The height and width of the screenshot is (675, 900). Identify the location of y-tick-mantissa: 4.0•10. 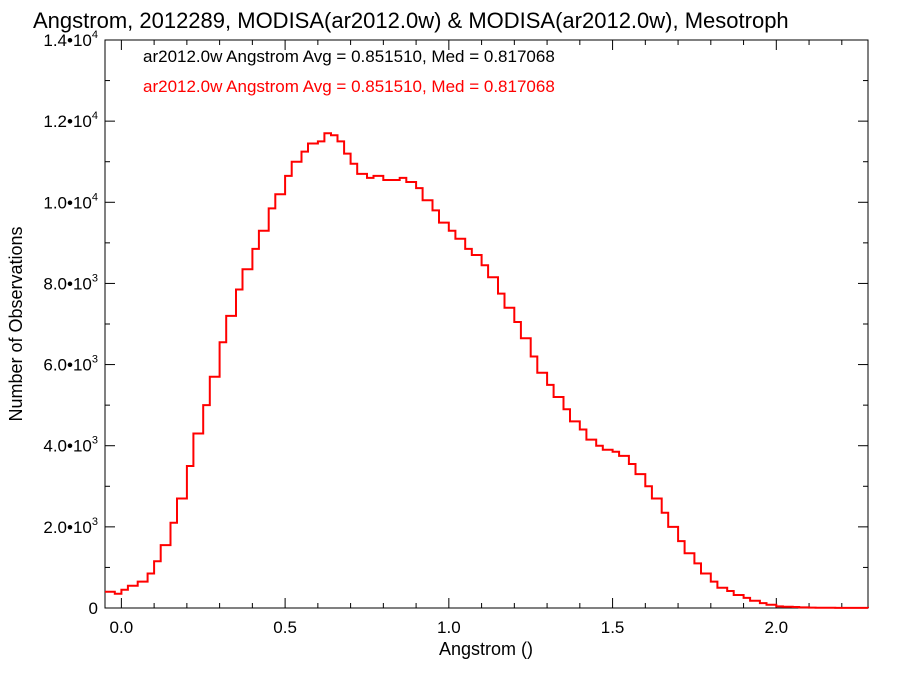
(67, 446).